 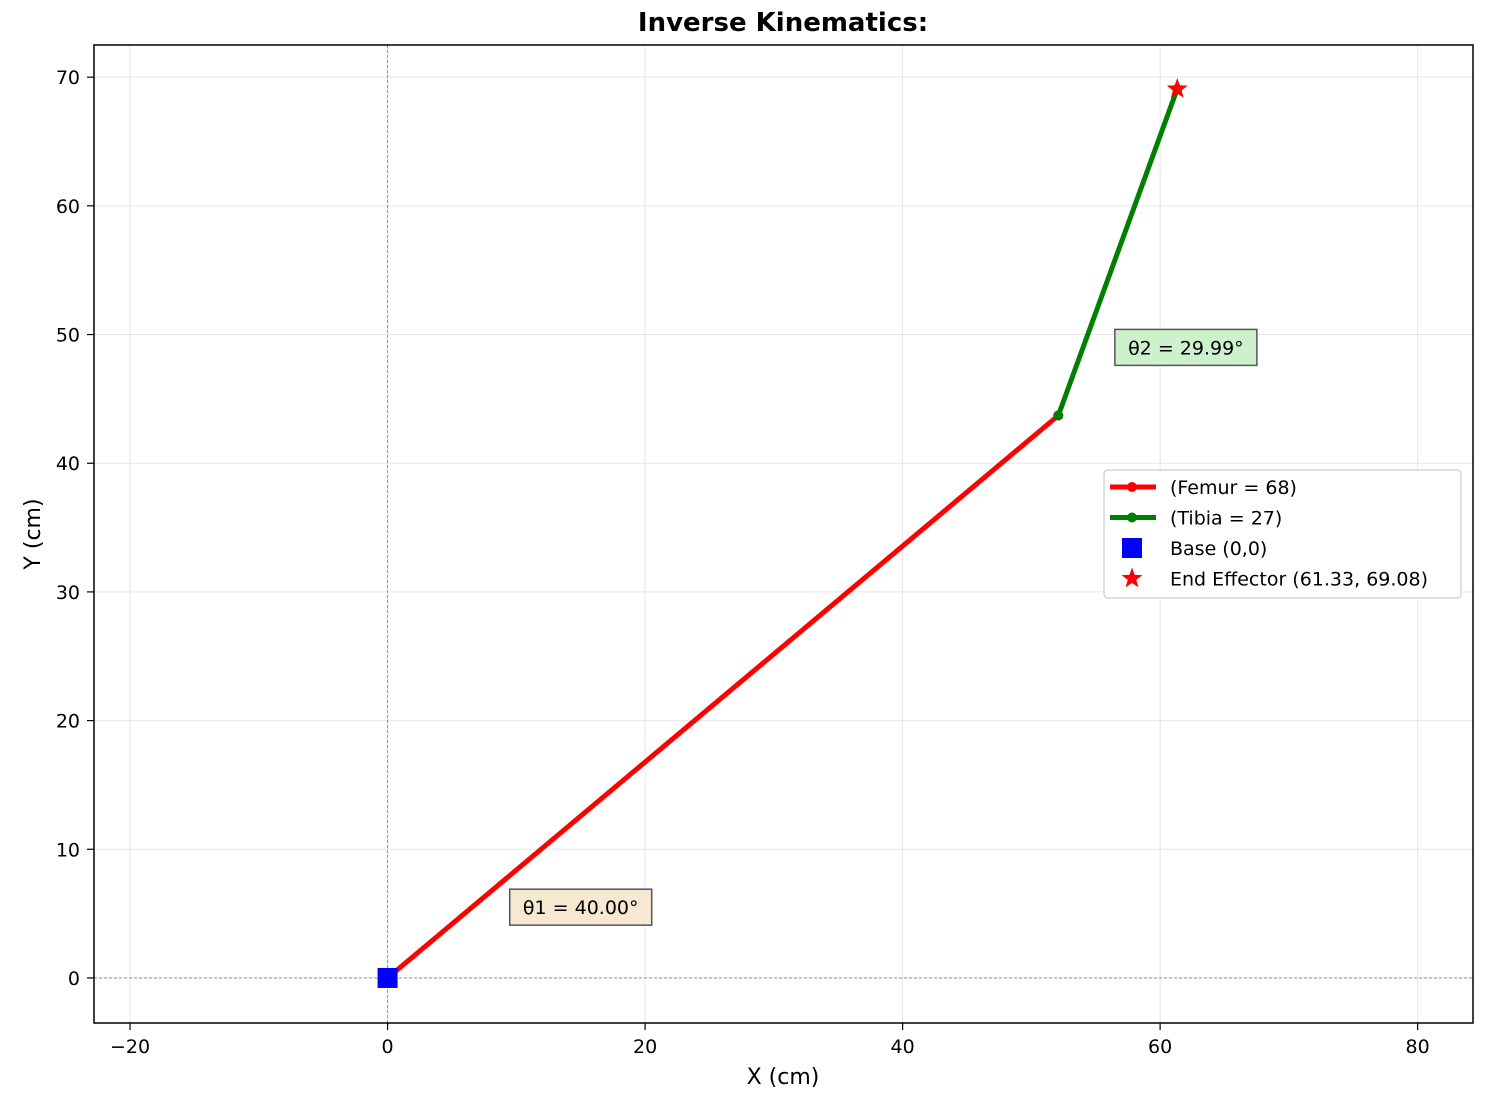 What do you see at coordinates (68, 722) in the screenshot?
I see `y-tick-label: 20` at bounding box center [68, 722].